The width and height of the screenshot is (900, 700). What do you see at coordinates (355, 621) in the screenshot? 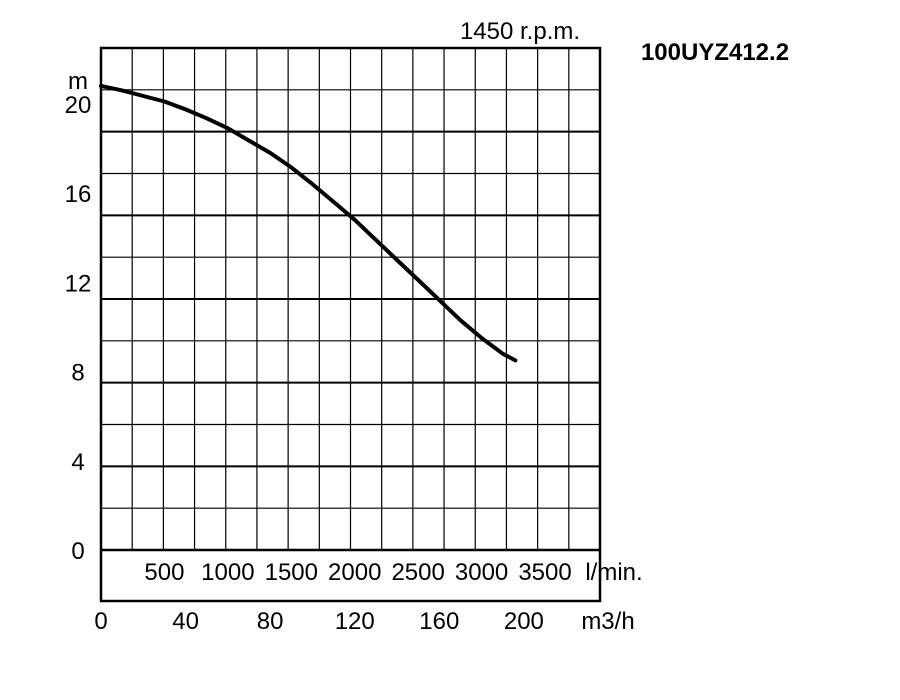
I see `x-tick-label: 120` at bounding box center [355, 621].